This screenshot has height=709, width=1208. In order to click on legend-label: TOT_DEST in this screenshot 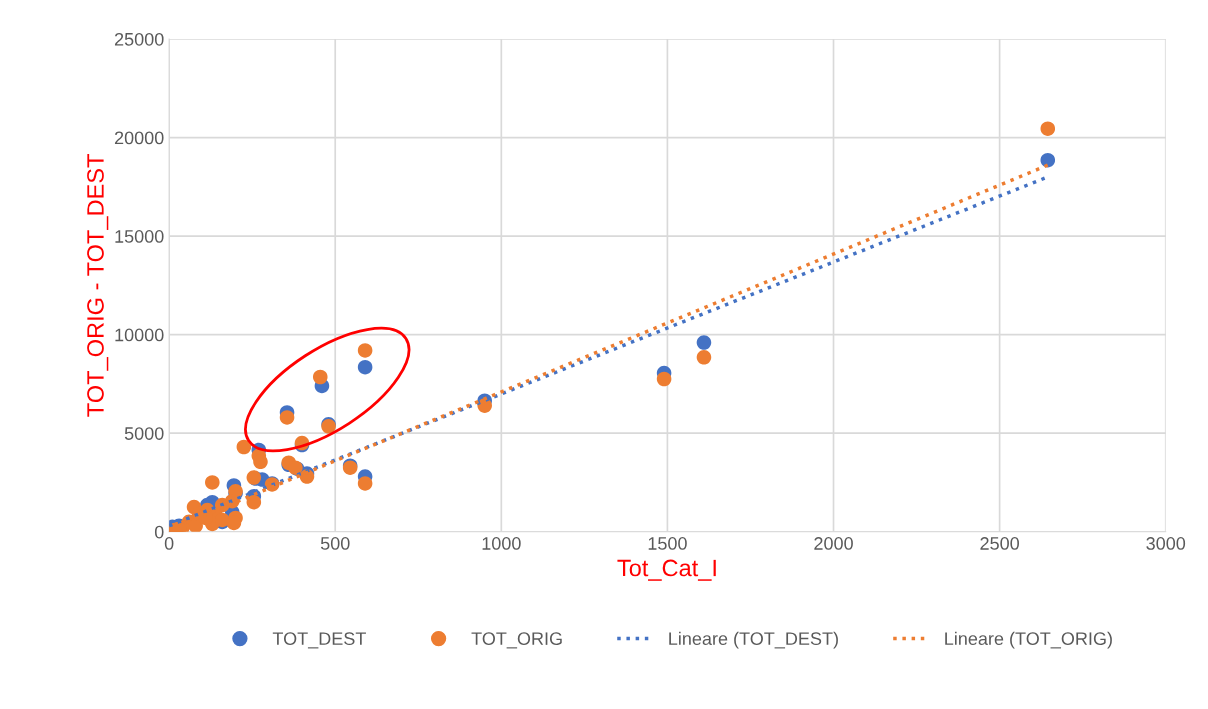, I will do `click(319, 640)`.